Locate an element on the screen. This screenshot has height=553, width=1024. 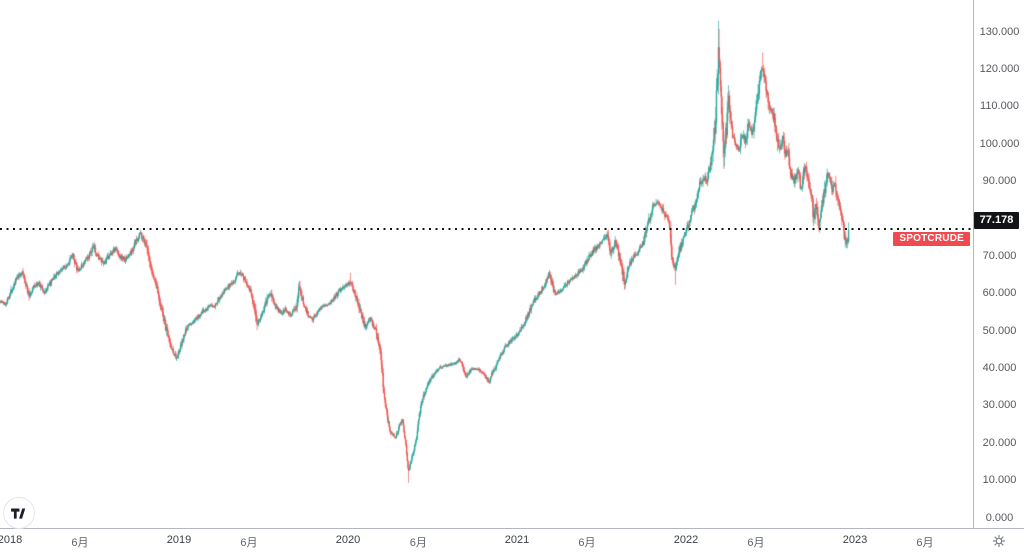
last-price-tag: 77.178 is located at coordinates (996, 220).